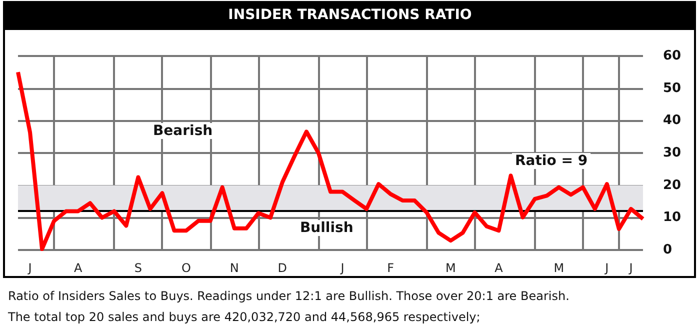 Image resolution: width=700 pixels, height=336 pixels. I want to click on y-tick-label: 0, so click(667, 250).